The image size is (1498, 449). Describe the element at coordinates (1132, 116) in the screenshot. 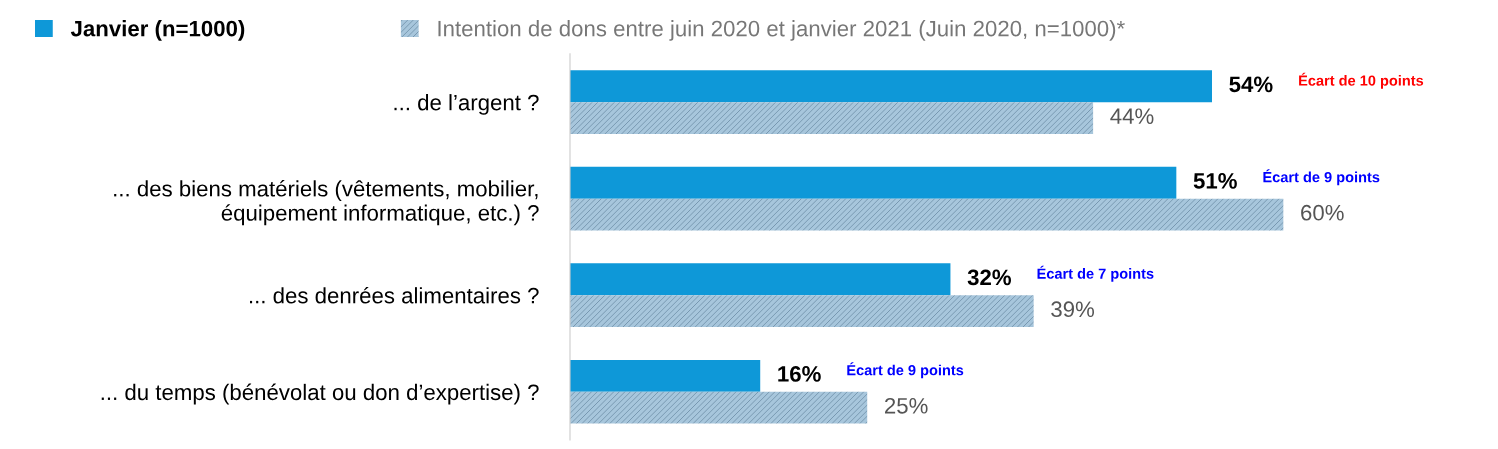

I see `data-label: 44%` at that location.